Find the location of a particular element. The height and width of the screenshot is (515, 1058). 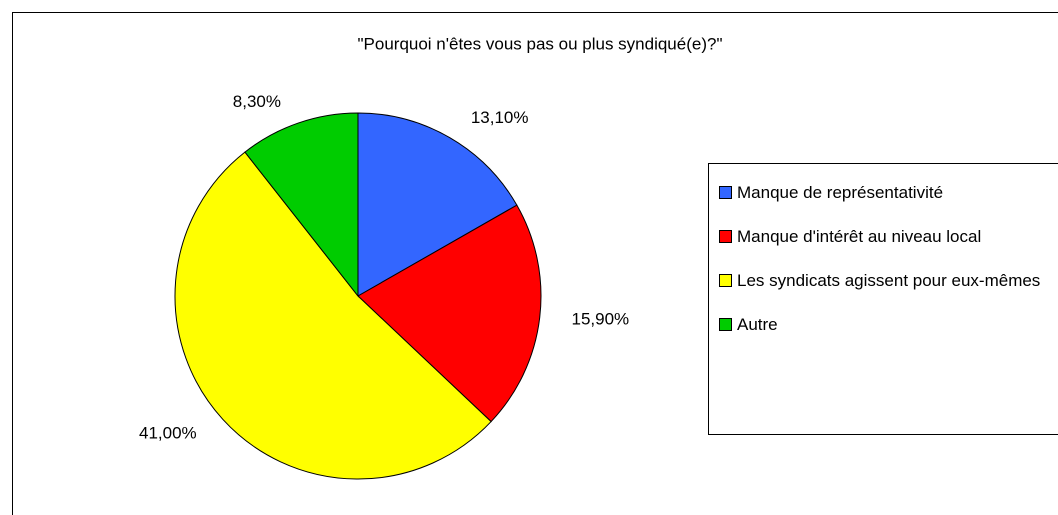

legend-label: Manque de représentativité is located at coordinates (840, 192).